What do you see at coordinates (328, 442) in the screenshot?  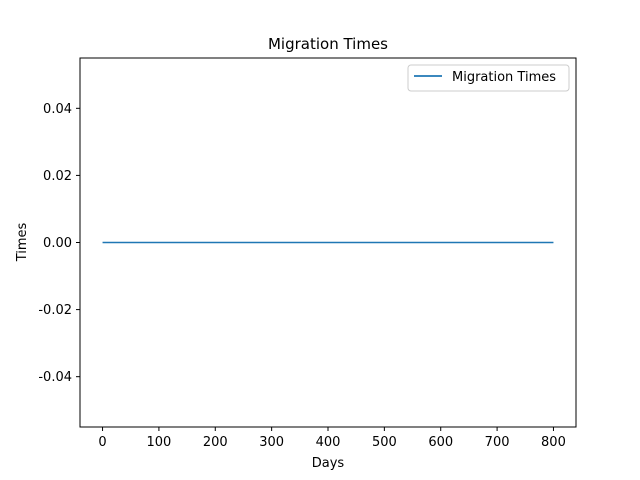 I see `x-tick-label: 400` at bounding box center [328, 442].